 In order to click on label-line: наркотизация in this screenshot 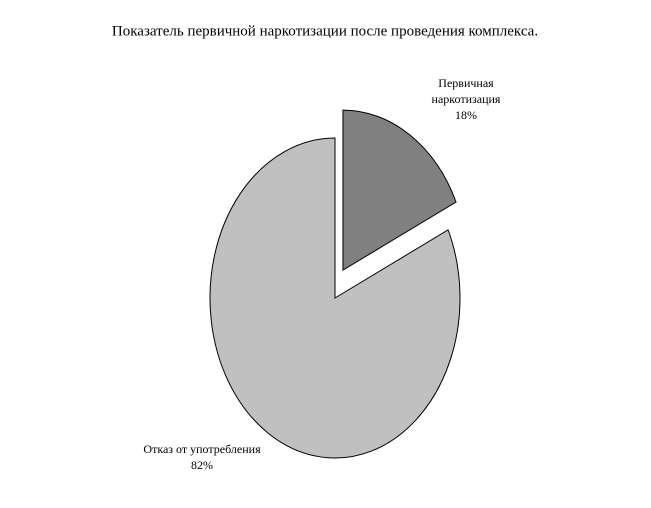, I will do `click(466, 99)`.